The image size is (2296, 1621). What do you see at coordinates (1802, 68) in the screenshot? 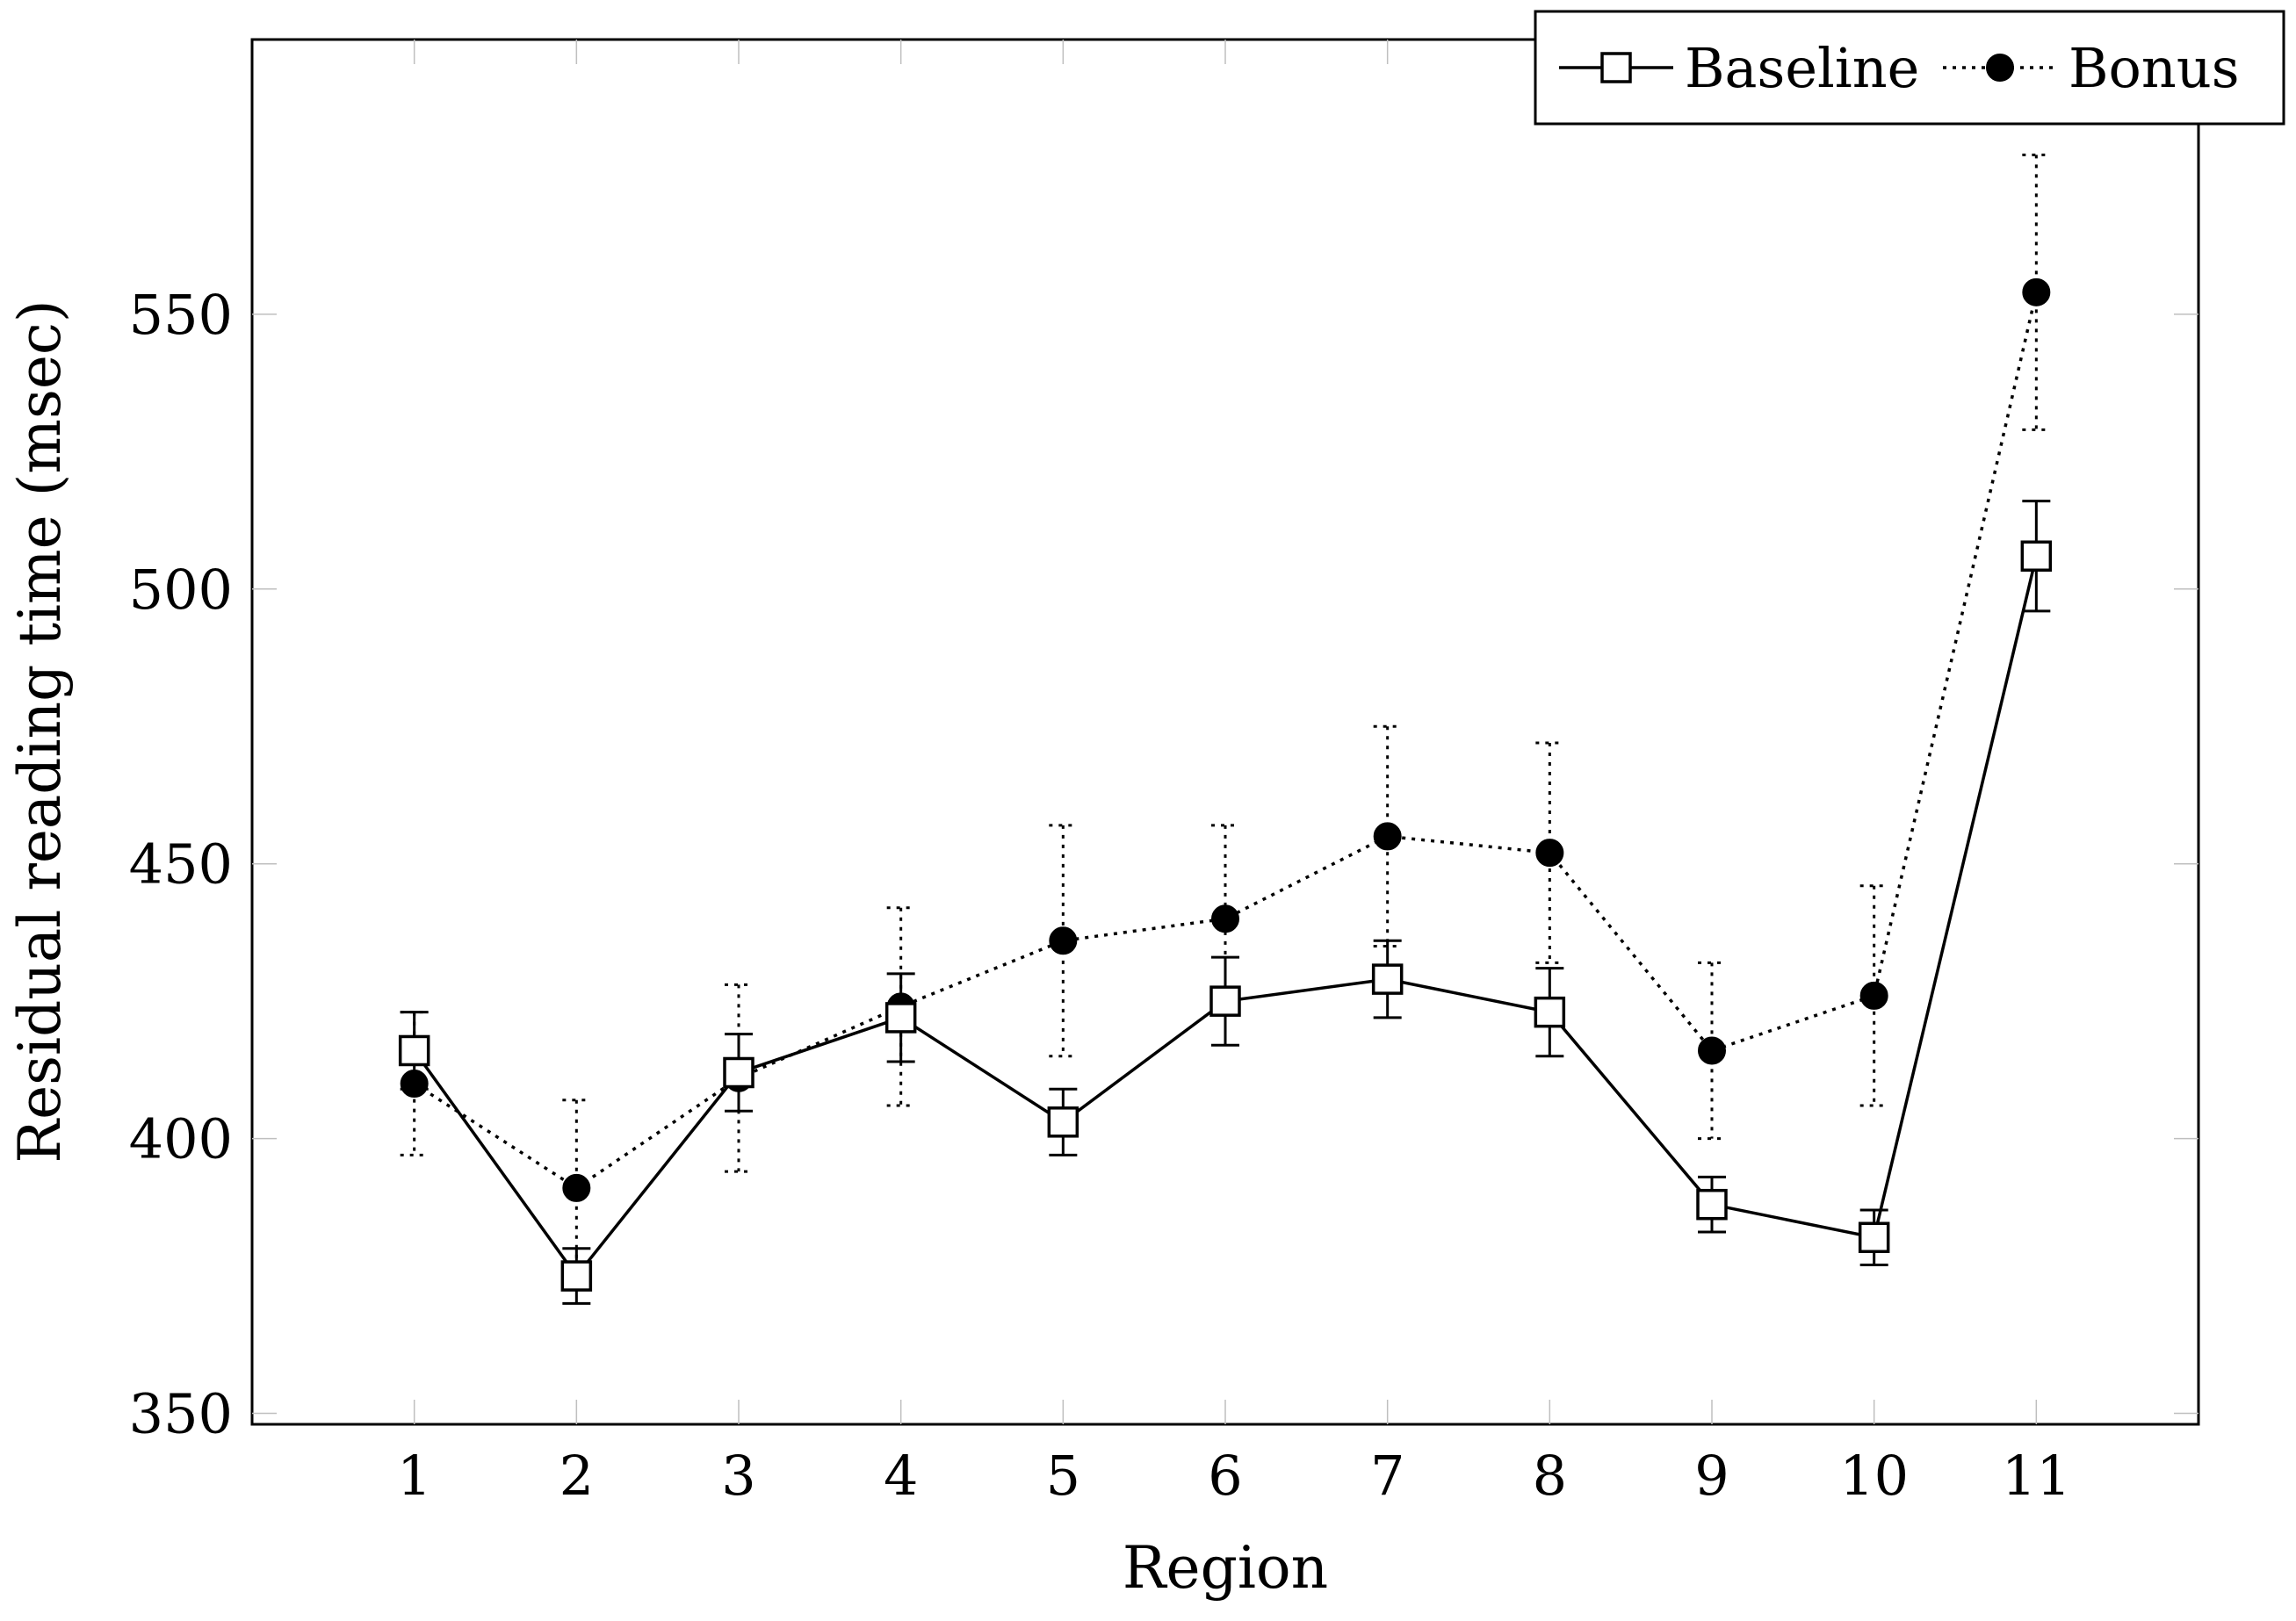
I see `legend-label-baseline: Baseline` at bounding box center [1802, 68].